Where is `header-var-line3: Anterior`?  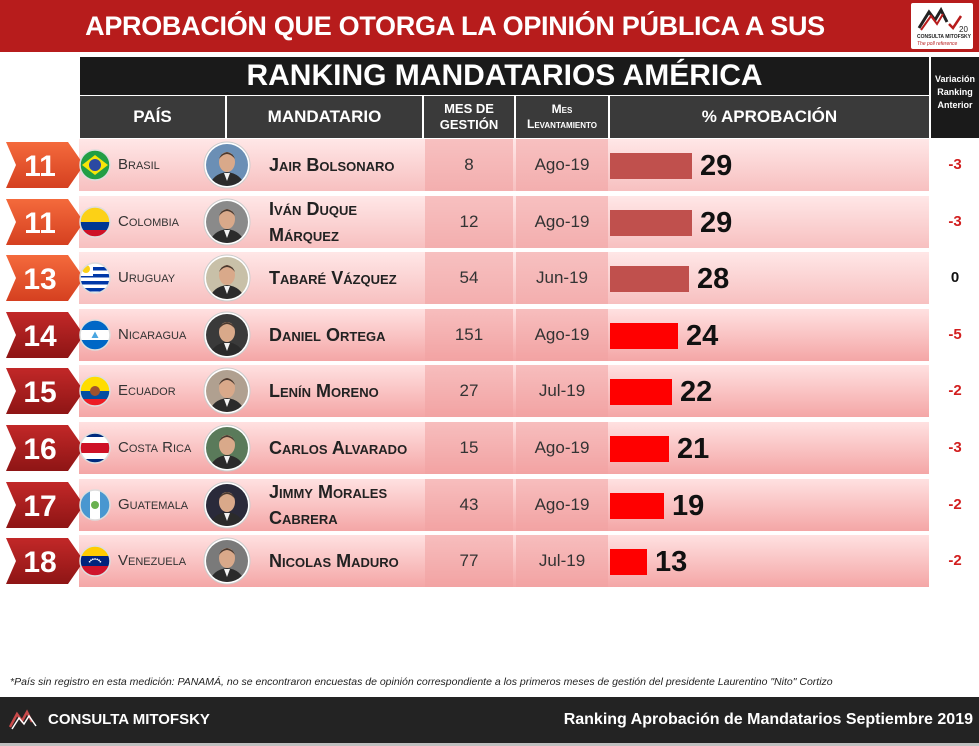 header-var-line3: Anterior is located at coordinates (955, 105).